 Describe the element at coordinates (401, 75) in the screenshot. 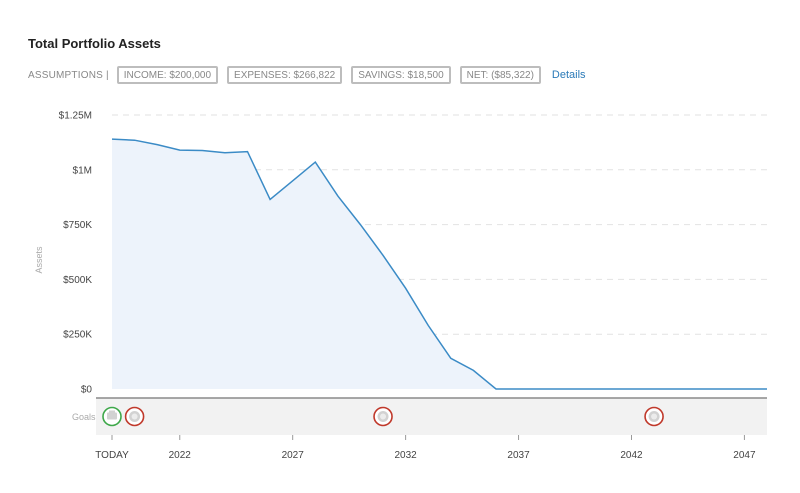

I see `savings-pill: SAVINGS: $18,500` at that location.